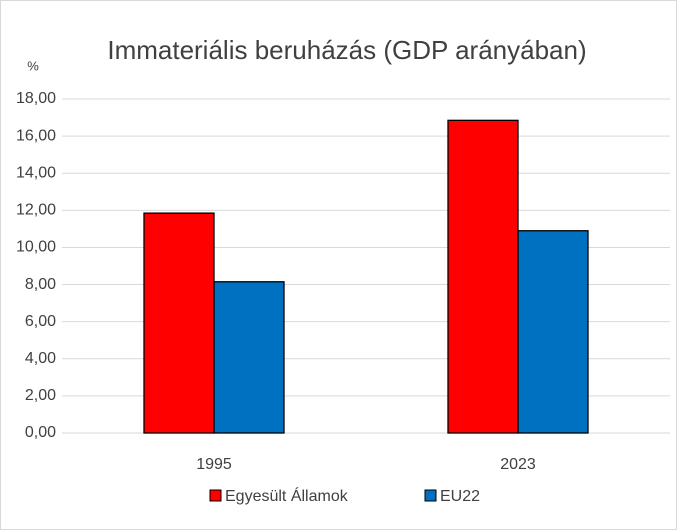 Image resolution: width=678 pixels, height=531 pixels. I want to click on y-tick-label: 16,00, so click(36, 135).